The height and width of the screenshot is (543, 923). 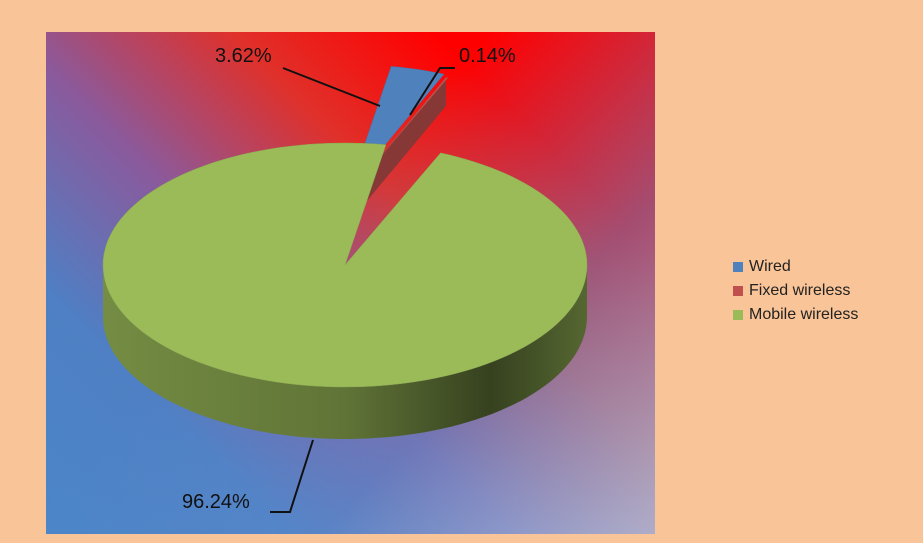 I want to click on legend-item-mobile-wireless: Mobile wireless, so click(x=795, y=315).